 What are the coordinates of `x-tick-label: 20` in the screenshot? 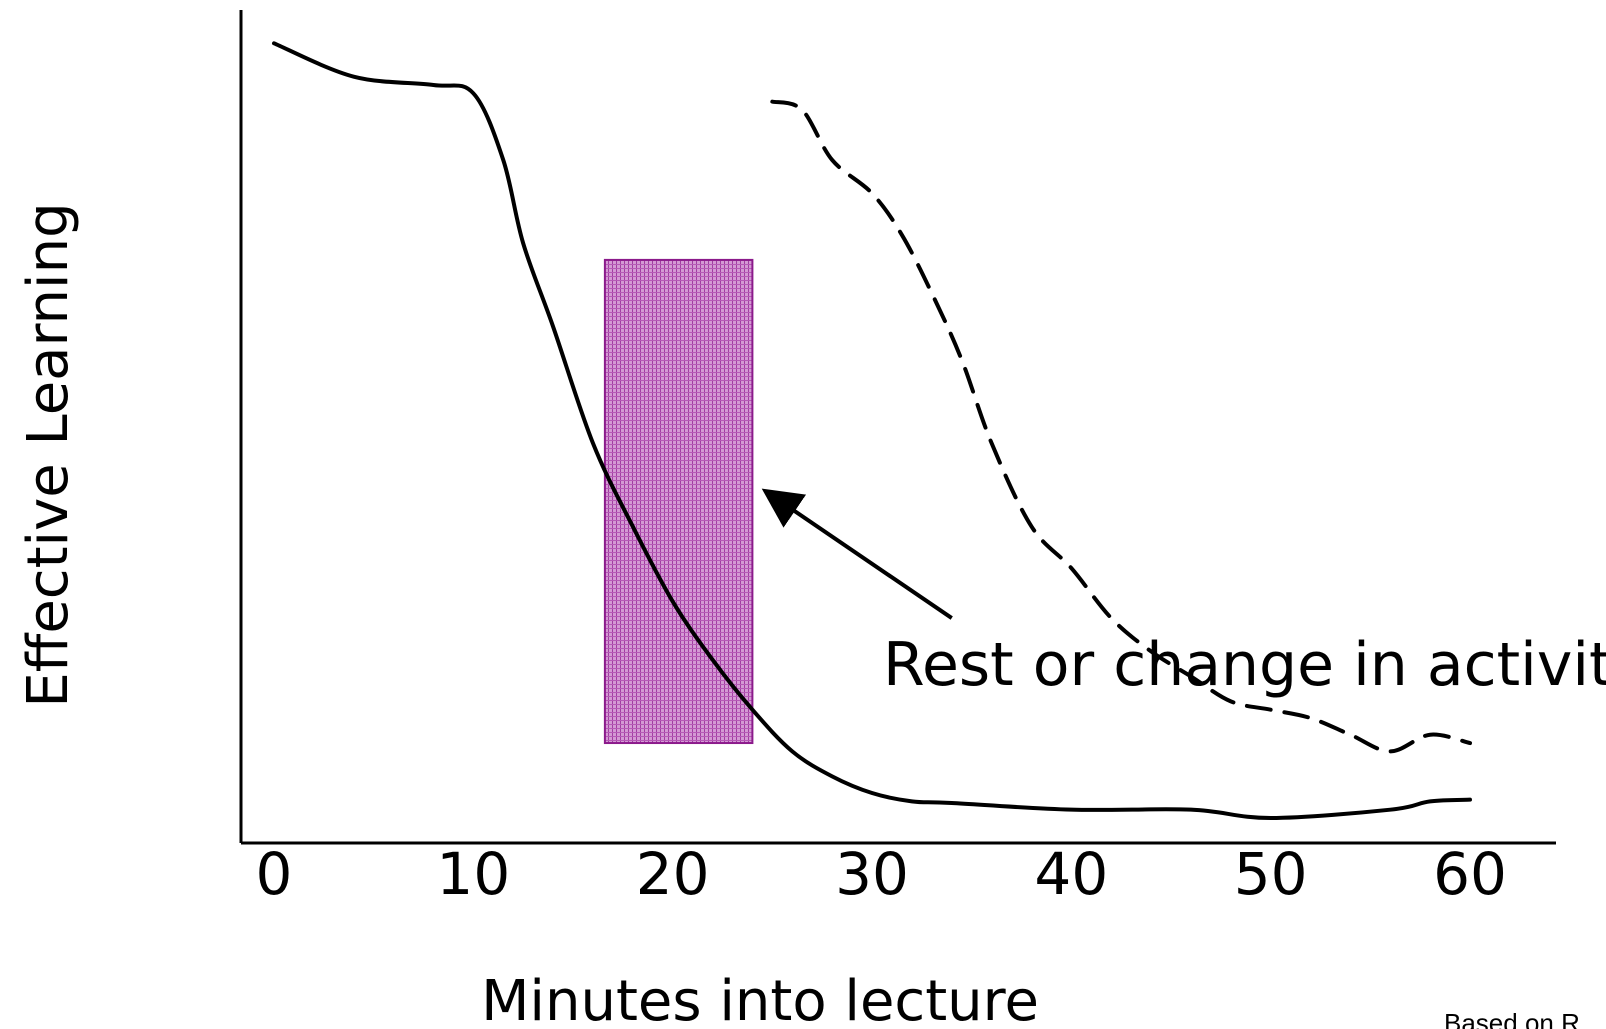 It's located at (673, 874).